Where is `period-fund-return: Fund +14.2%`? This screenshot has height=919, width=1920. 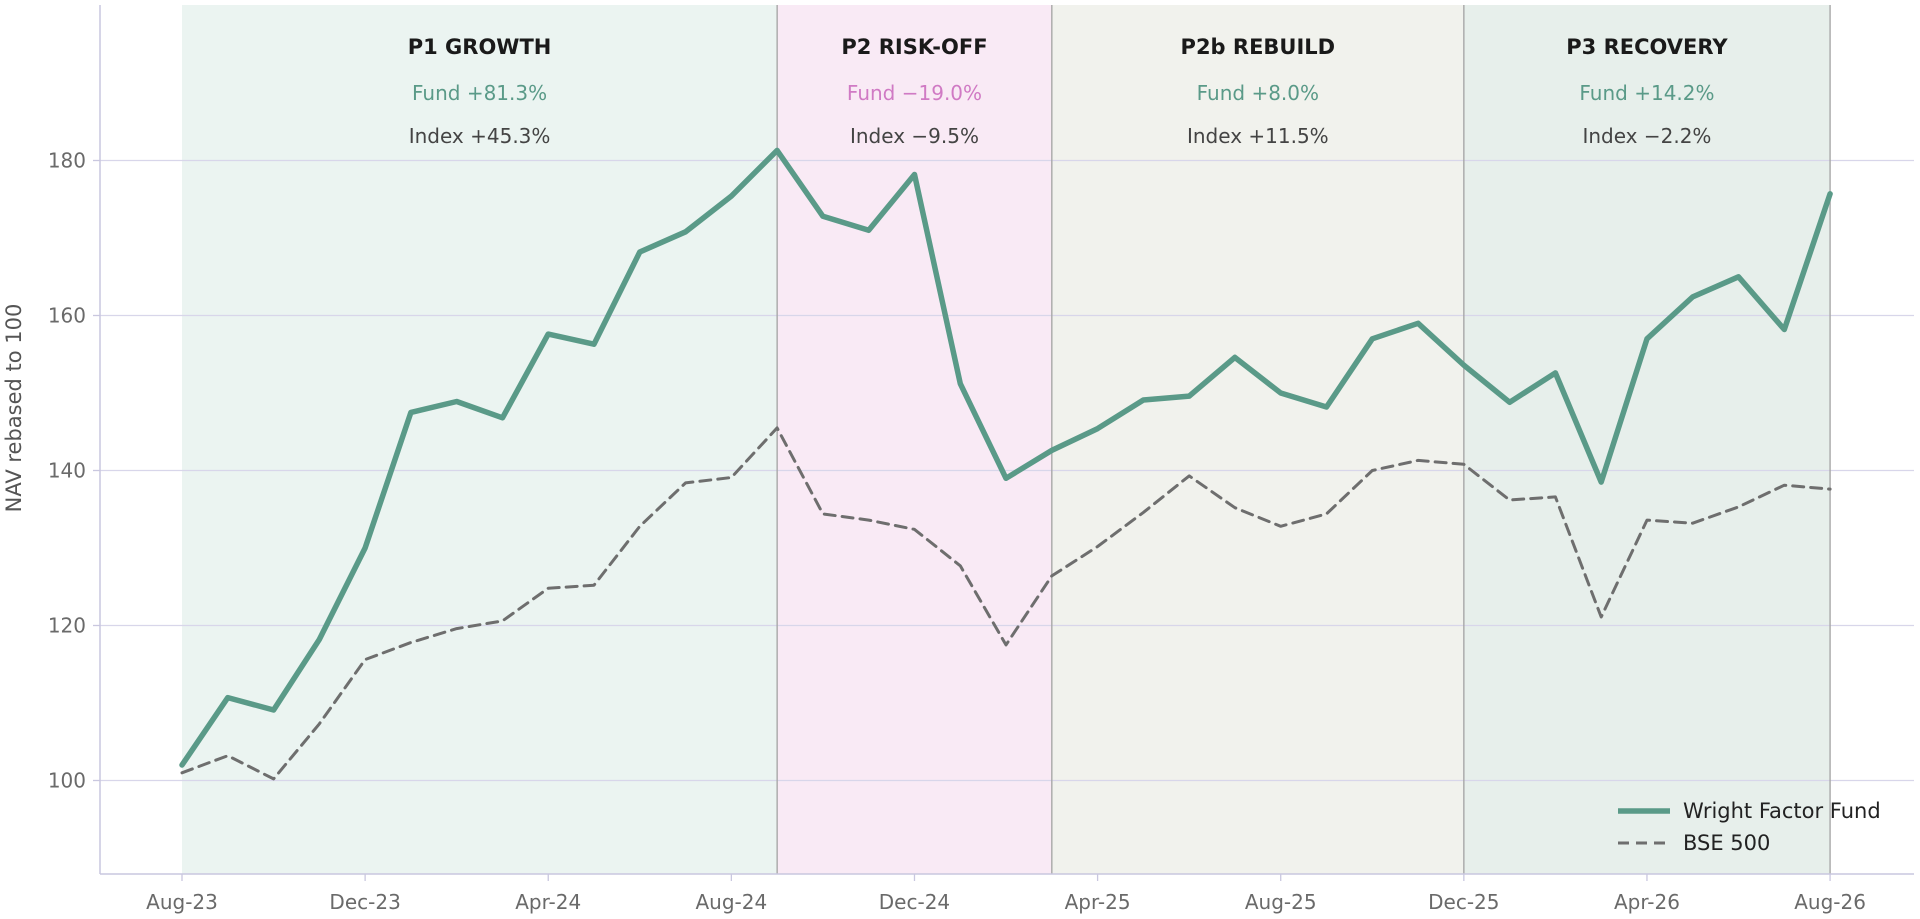
period-fund-return: Fund +14.2% is located at coordinates (1646, 93).